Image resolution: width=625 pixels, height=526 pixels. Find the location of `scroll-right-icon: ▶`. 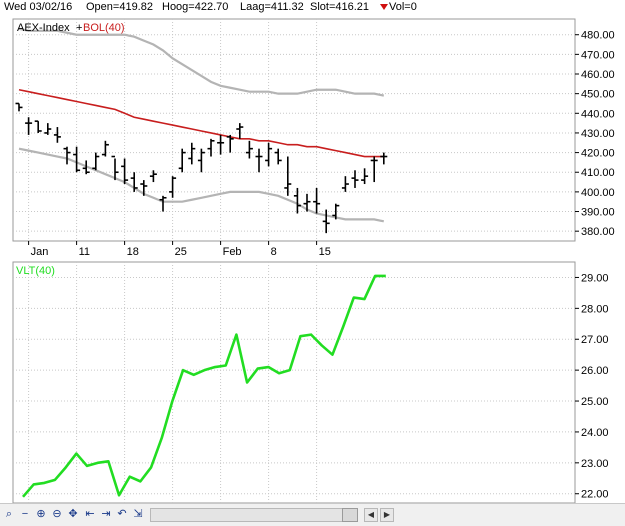

scroll-right-icon: ▶ is located at coordinates (387, 515).